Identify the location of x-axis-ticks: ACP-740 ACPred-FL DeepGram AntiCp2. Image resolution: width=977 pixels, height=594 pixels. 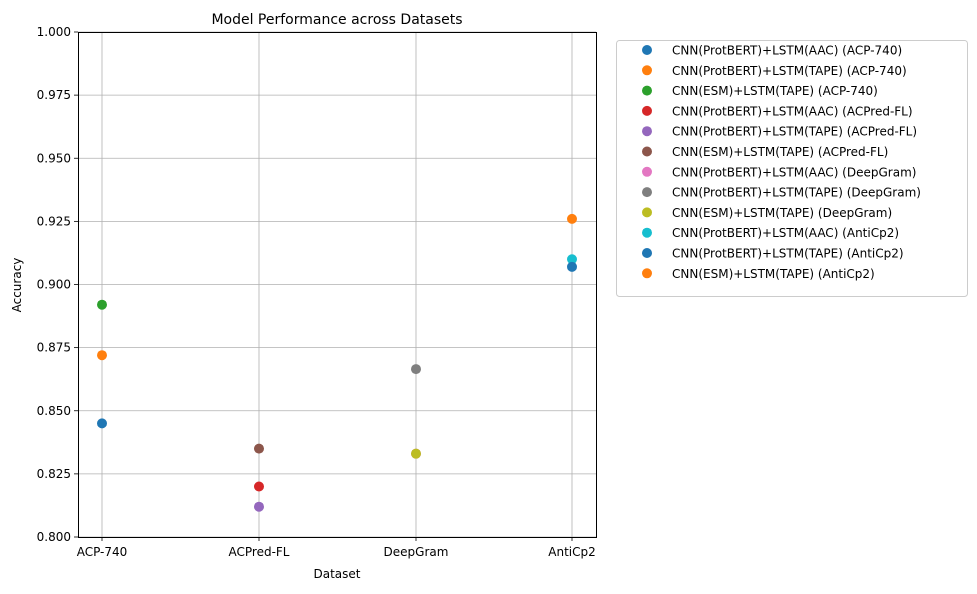
(336, 548).